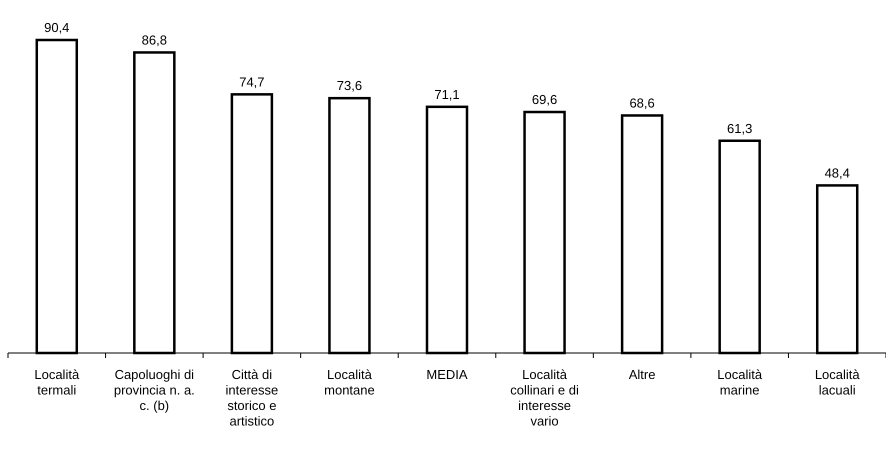 Image resolution: width=886 pixels, height=460 pixels. Describe the element at coordinates (57, 382) in the screenshot. I see `x-tick-label: Località termali` at that location.